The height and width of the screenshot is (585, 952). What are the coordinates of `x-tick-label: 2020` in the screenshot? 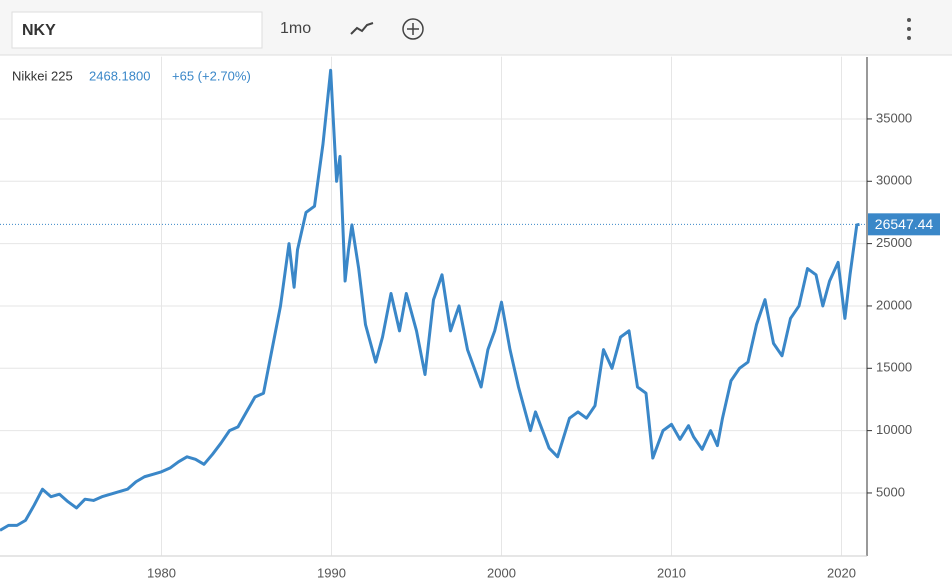 It's located at (841, 572).